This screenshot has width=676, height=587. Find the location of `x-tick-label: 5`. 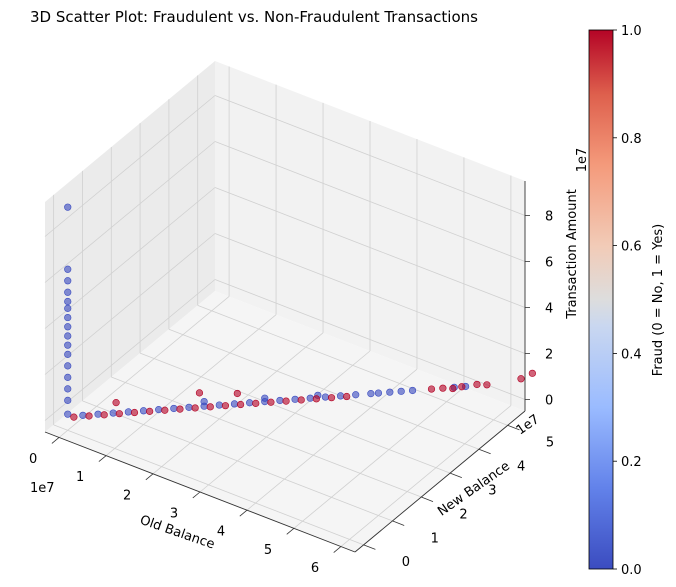

x-tick-label: 5 is located at coordinates (268, 550).